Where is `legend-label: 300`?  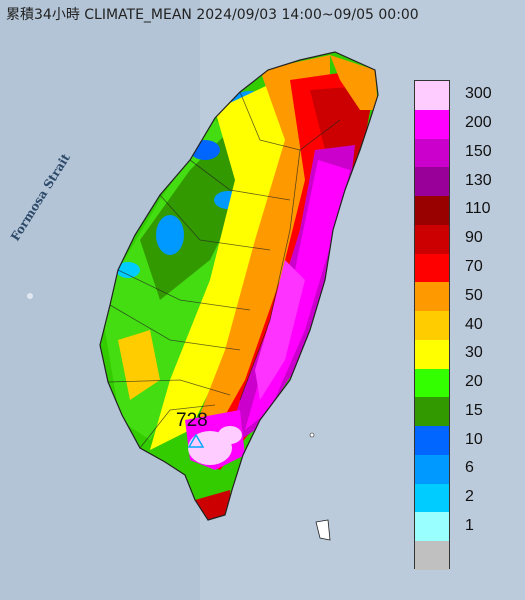 legend-label: 300 is located at coordinates (478, 94).